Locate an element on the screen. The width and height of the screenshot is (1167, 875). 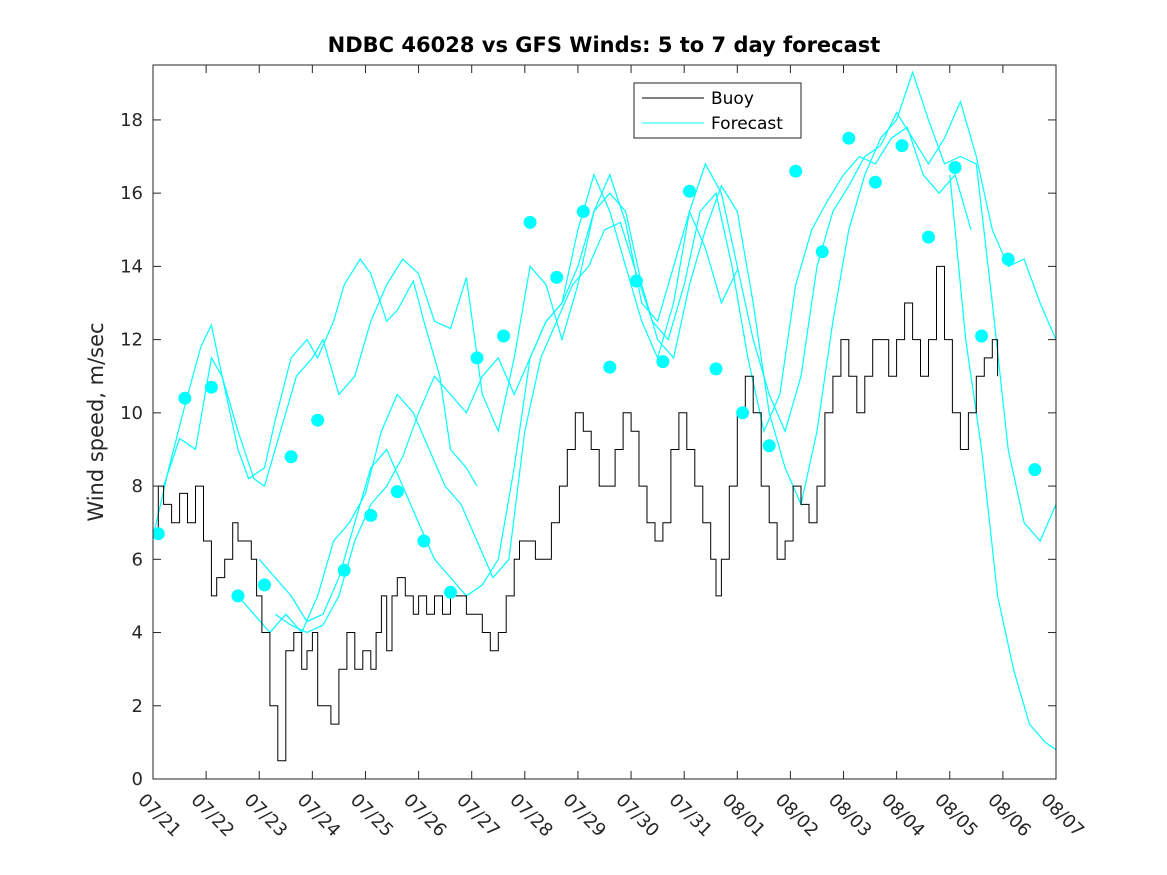
legend-box is located at coordinates (717, 110).